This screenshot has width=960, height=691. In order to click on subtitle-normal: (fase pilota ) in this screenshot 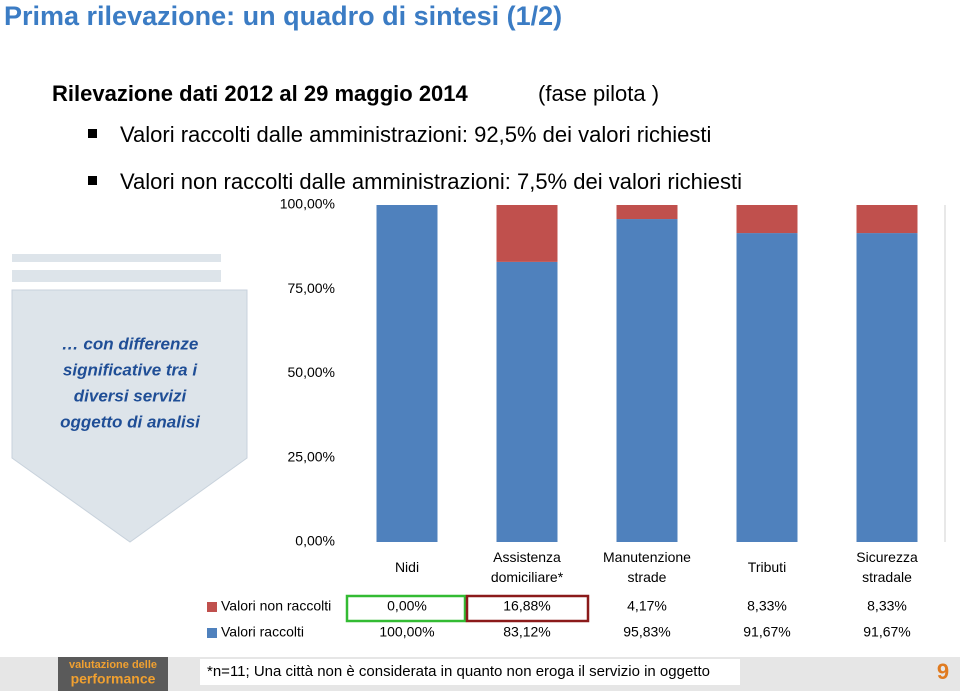, I will do `click(598, 93)`.